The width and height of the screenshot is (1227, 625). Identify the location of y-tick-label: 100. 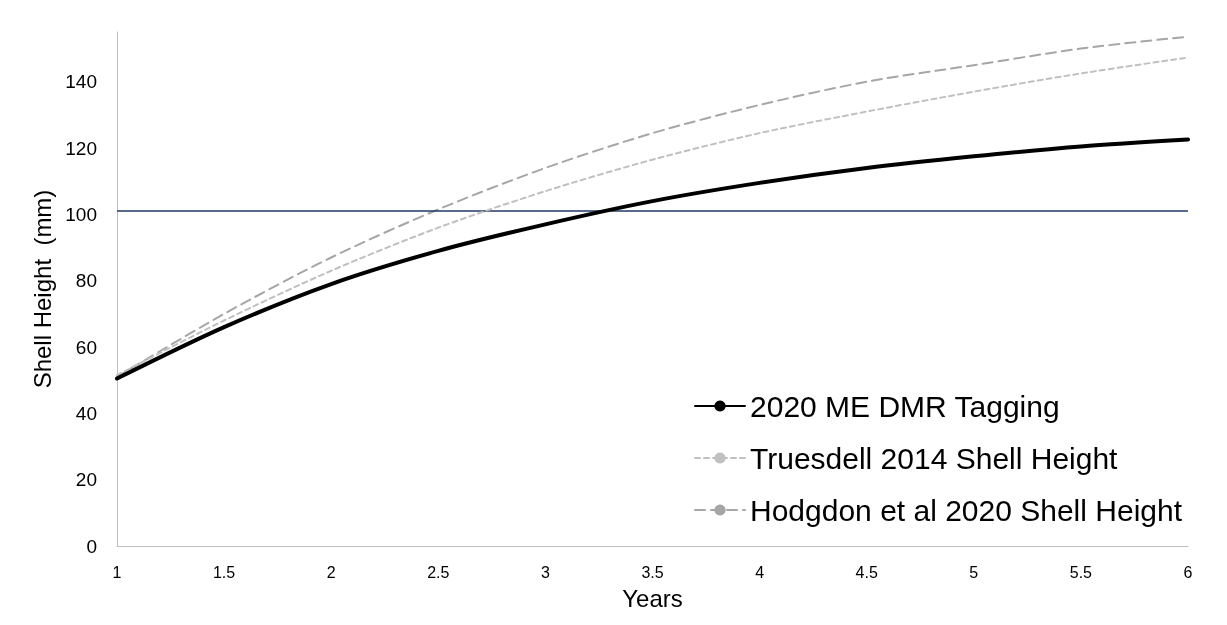
(81, 214).